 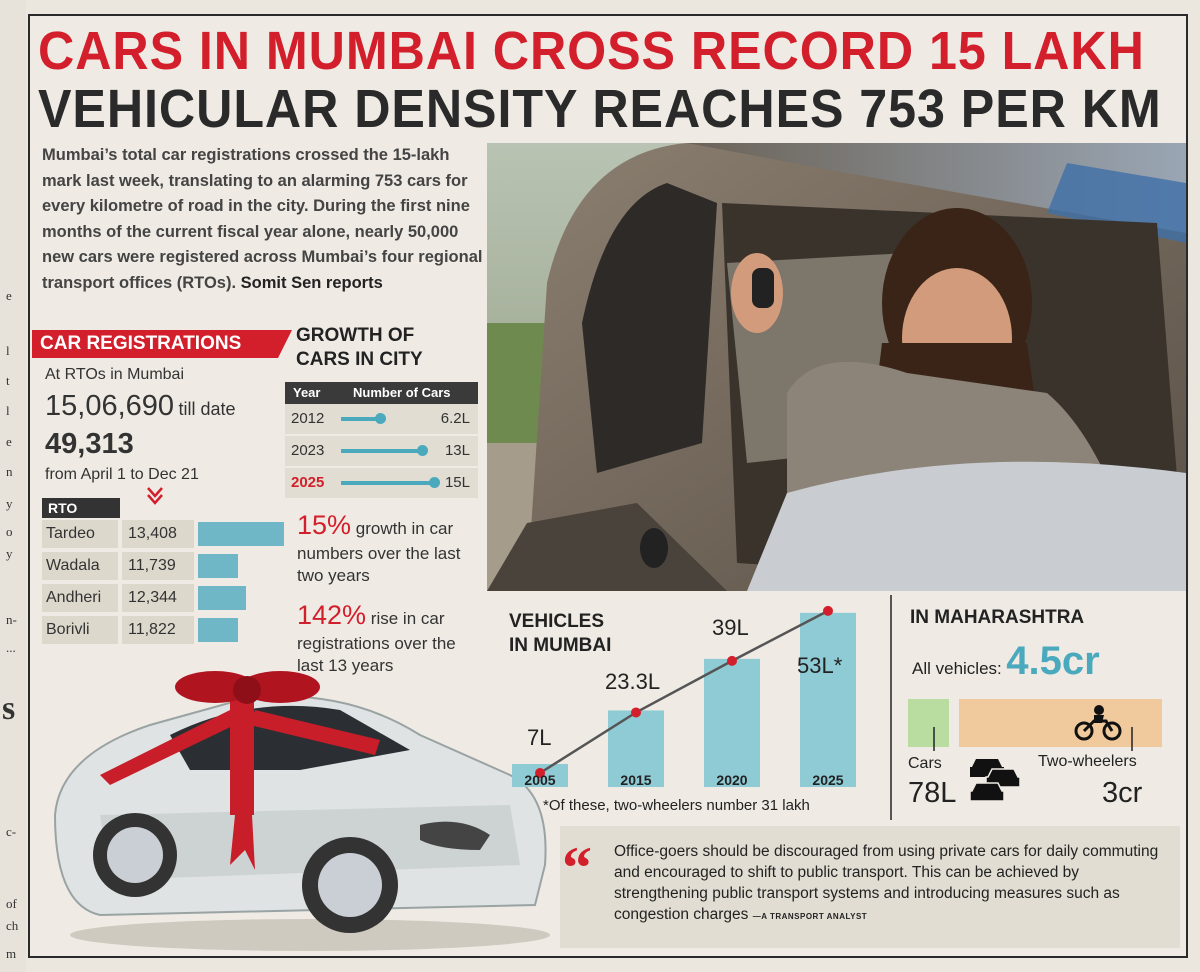 What do you see at coordinates (80, 630) in the screenshot?
I see `rto-name: Borivli` at bounding box center [80, 630].